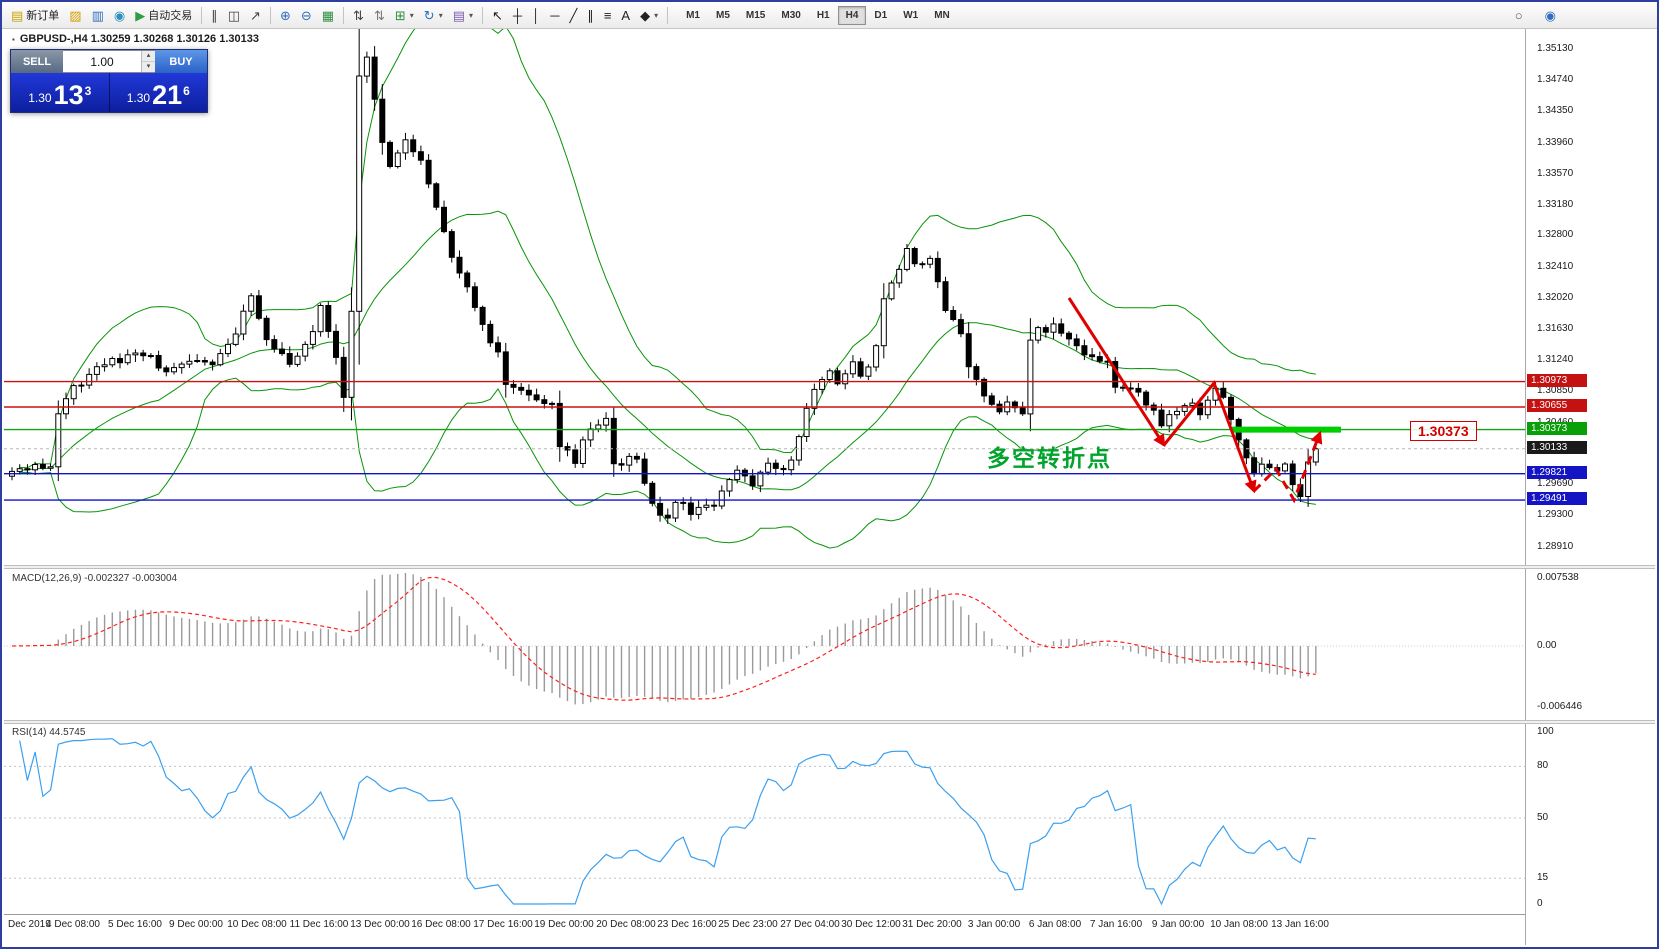  Describe the element at coordinates (75, 15) in the screenshot. I see `charts-bar-icon: ▨` at that location.